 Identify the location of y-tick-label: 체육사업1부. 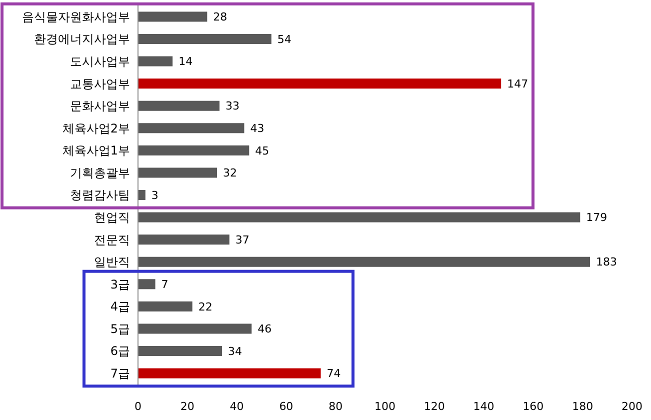
(96, 151).